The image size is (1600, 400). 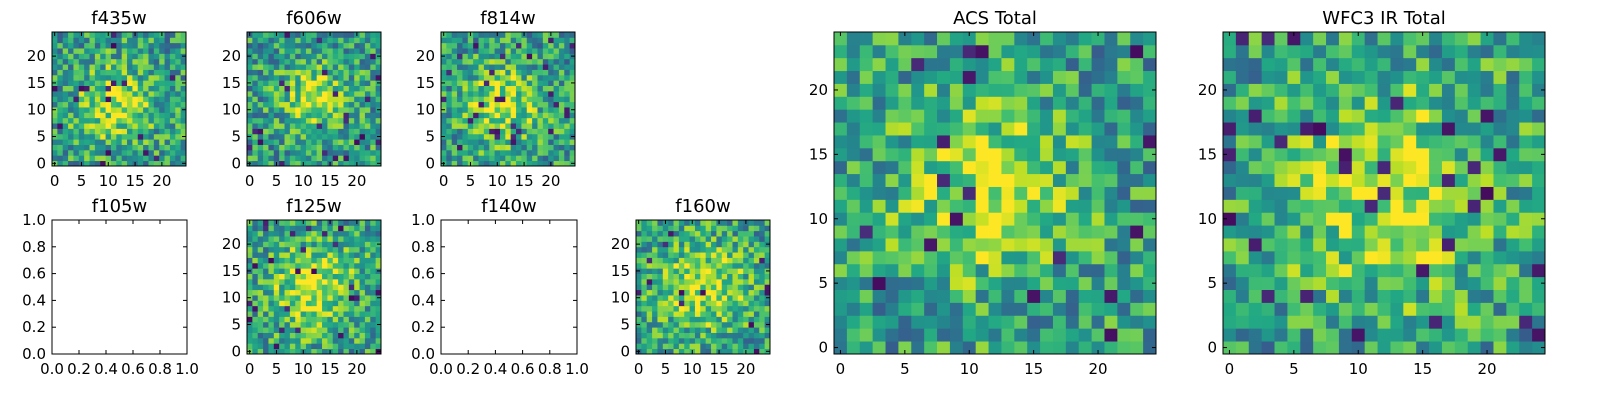 I want to click on x-tick-label: 0, so click(x=841, y=369).